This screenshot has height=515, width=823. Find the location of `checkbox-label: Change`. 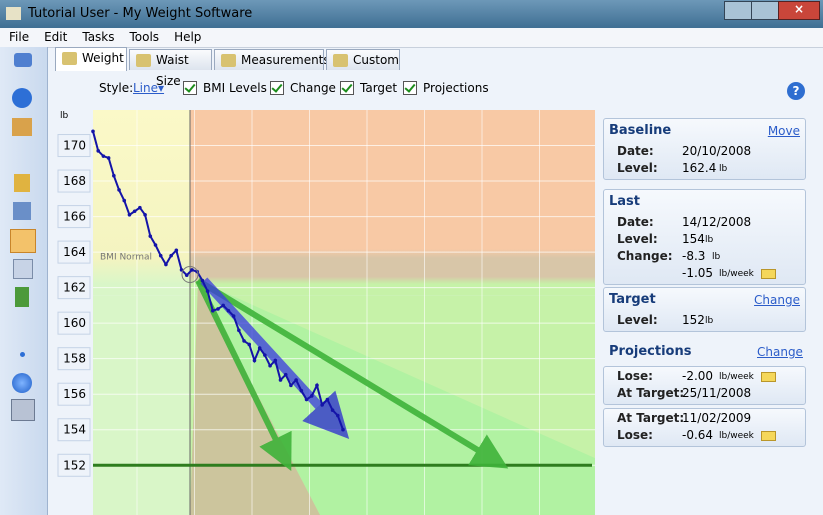

checkbox-label: Change is located at coordinates (313, 88).